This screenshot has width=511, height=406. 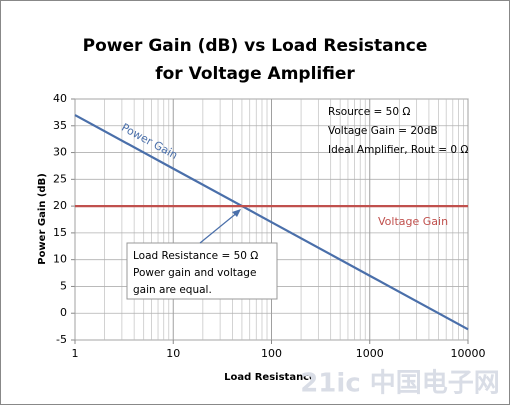 I want to click on x-axis-label: Load Resistance, so click(x=270, y=377).